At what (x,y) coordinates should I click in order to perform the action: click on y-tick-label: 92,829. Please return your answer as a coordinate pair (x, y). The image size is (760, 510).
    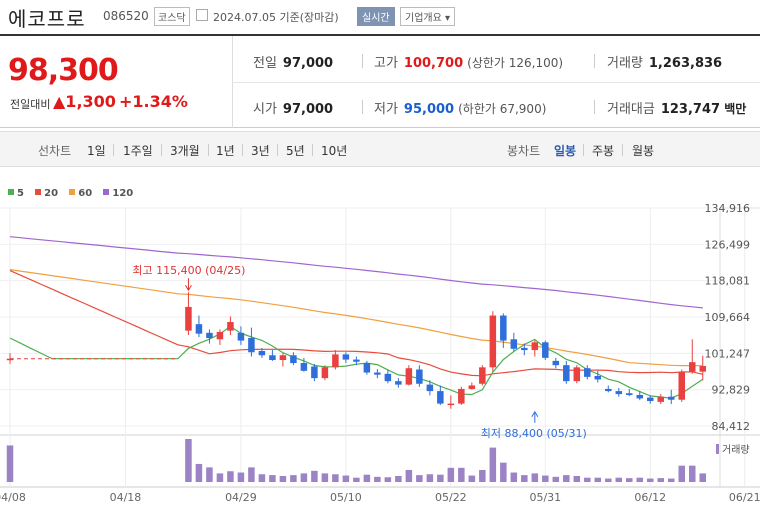
    Looking at the image, I should click on (731, 390).